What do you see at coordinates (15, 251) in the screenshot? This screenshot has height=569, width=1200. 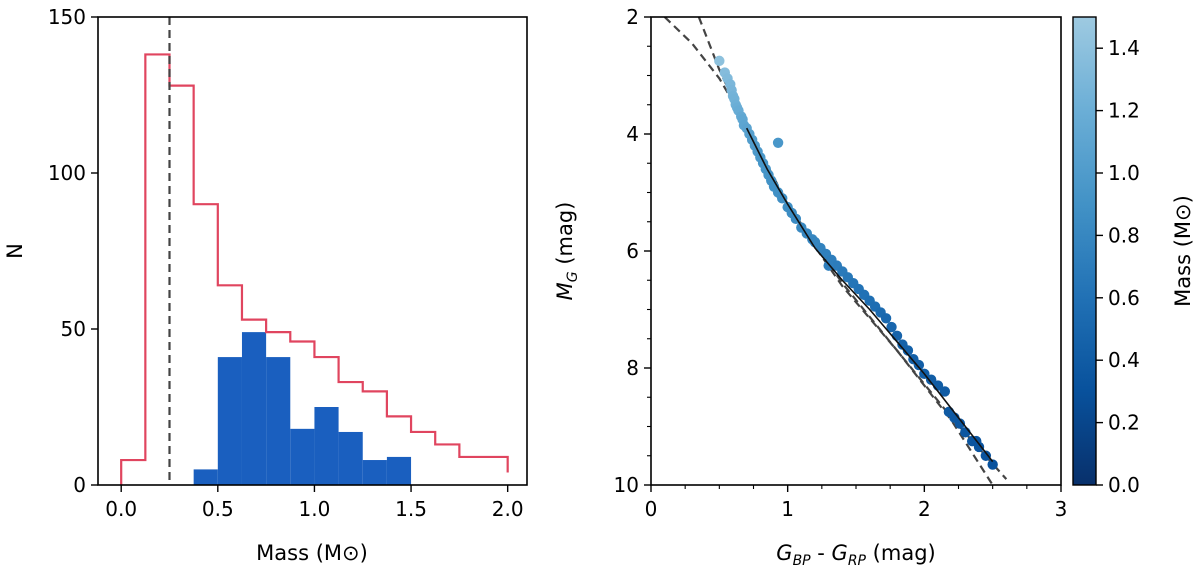 I see `histogram-y-label: N` at bounding box center [15, 251].